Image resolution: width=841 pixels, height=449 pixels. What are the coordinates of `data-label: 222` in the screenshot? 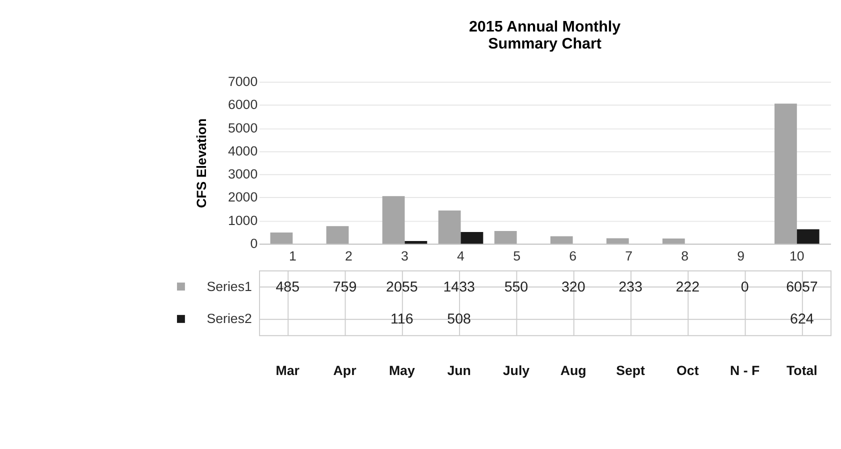 It's located at (688, 287).